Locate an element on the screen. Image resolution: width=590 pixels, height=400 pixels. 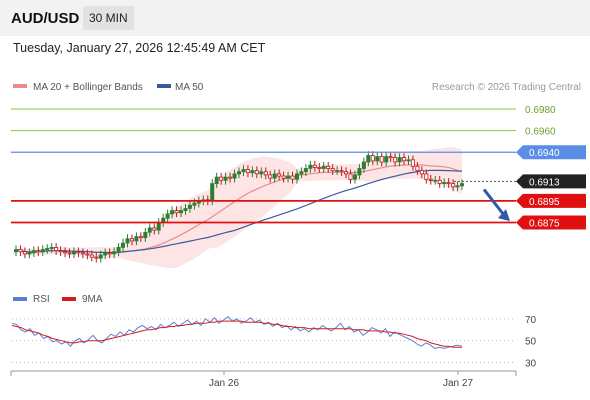
level-label-0.6875: 0.6875 is located at coordinates (544, 224).